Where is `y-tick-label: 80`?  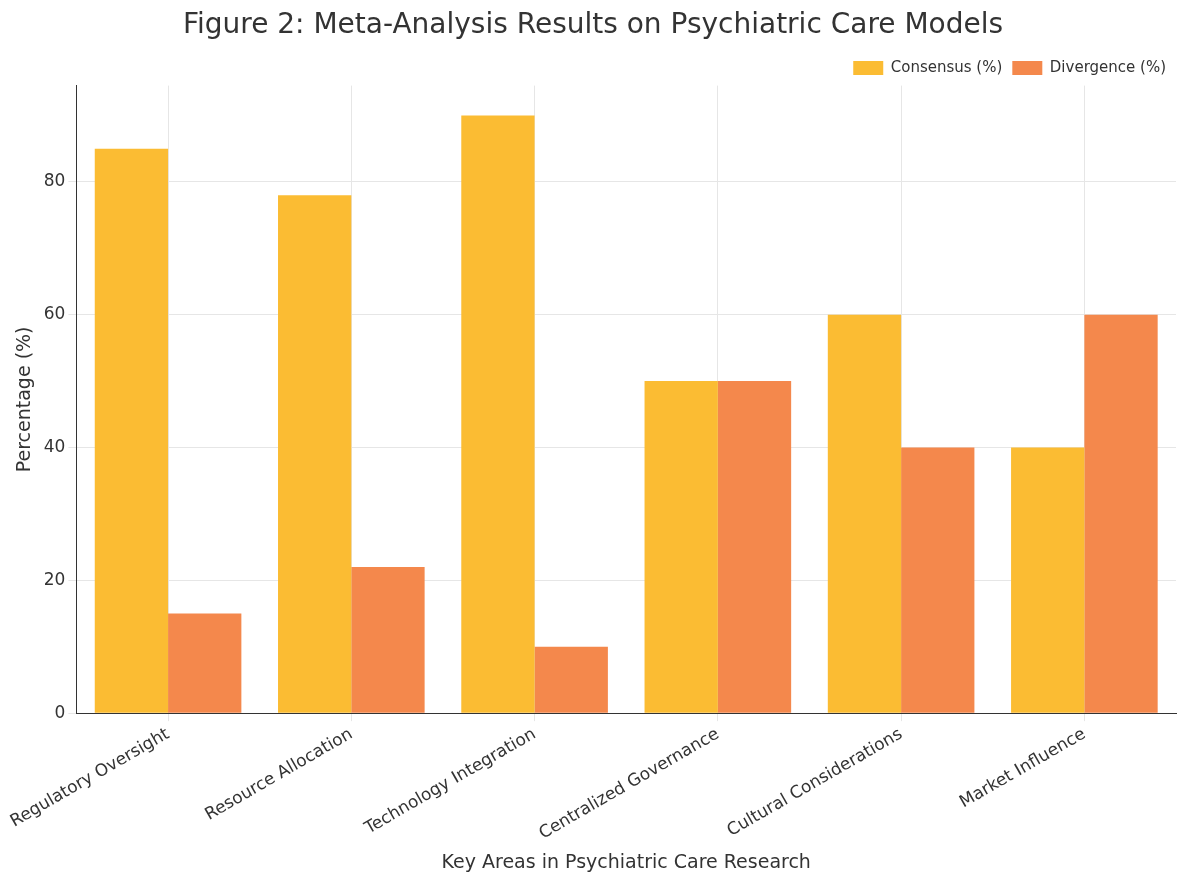
y-tick-label: 80 is located at coordinates (54, 180).